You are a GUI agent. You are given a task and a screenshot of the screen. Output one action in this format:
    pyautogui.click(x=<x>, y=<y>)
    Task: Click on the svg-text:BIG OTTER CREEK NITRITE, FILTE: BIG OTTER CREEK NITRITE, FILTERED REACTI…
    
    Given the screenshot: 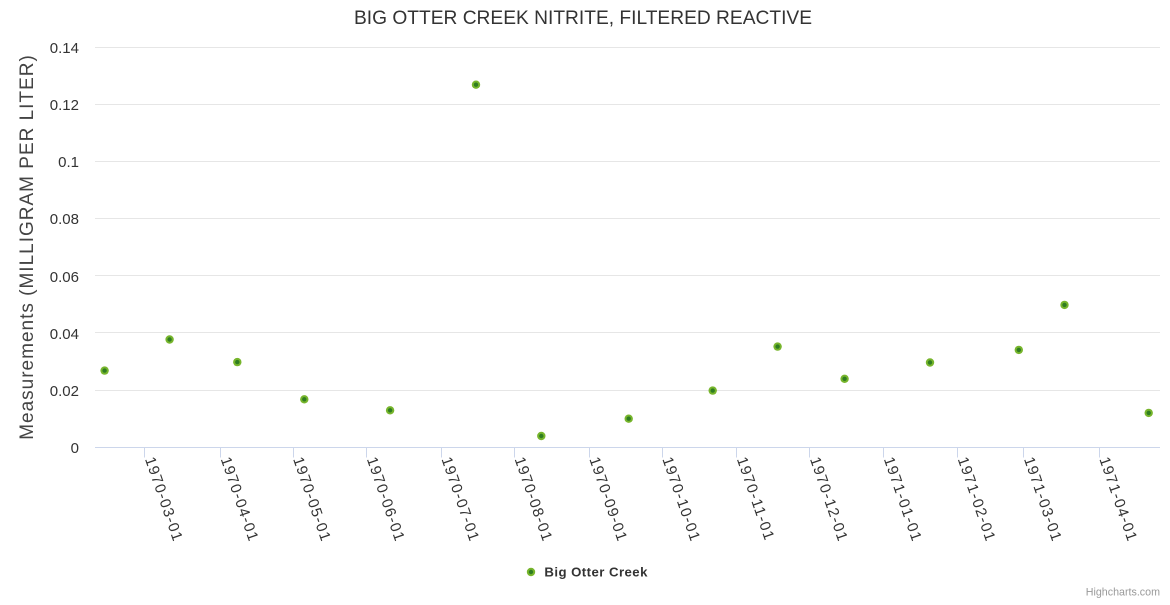 What is the action you would take?
    pyautogui.click(x=583, y=18)
    